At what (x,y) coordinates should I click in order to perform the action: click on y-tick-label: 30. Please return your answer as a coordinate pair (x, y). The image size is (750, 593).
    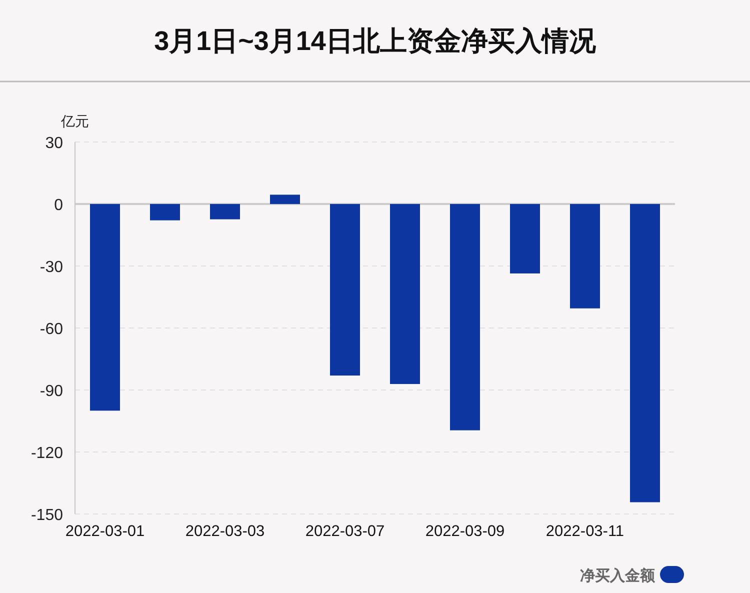
    Looking at the image, I should click on (54, 143).